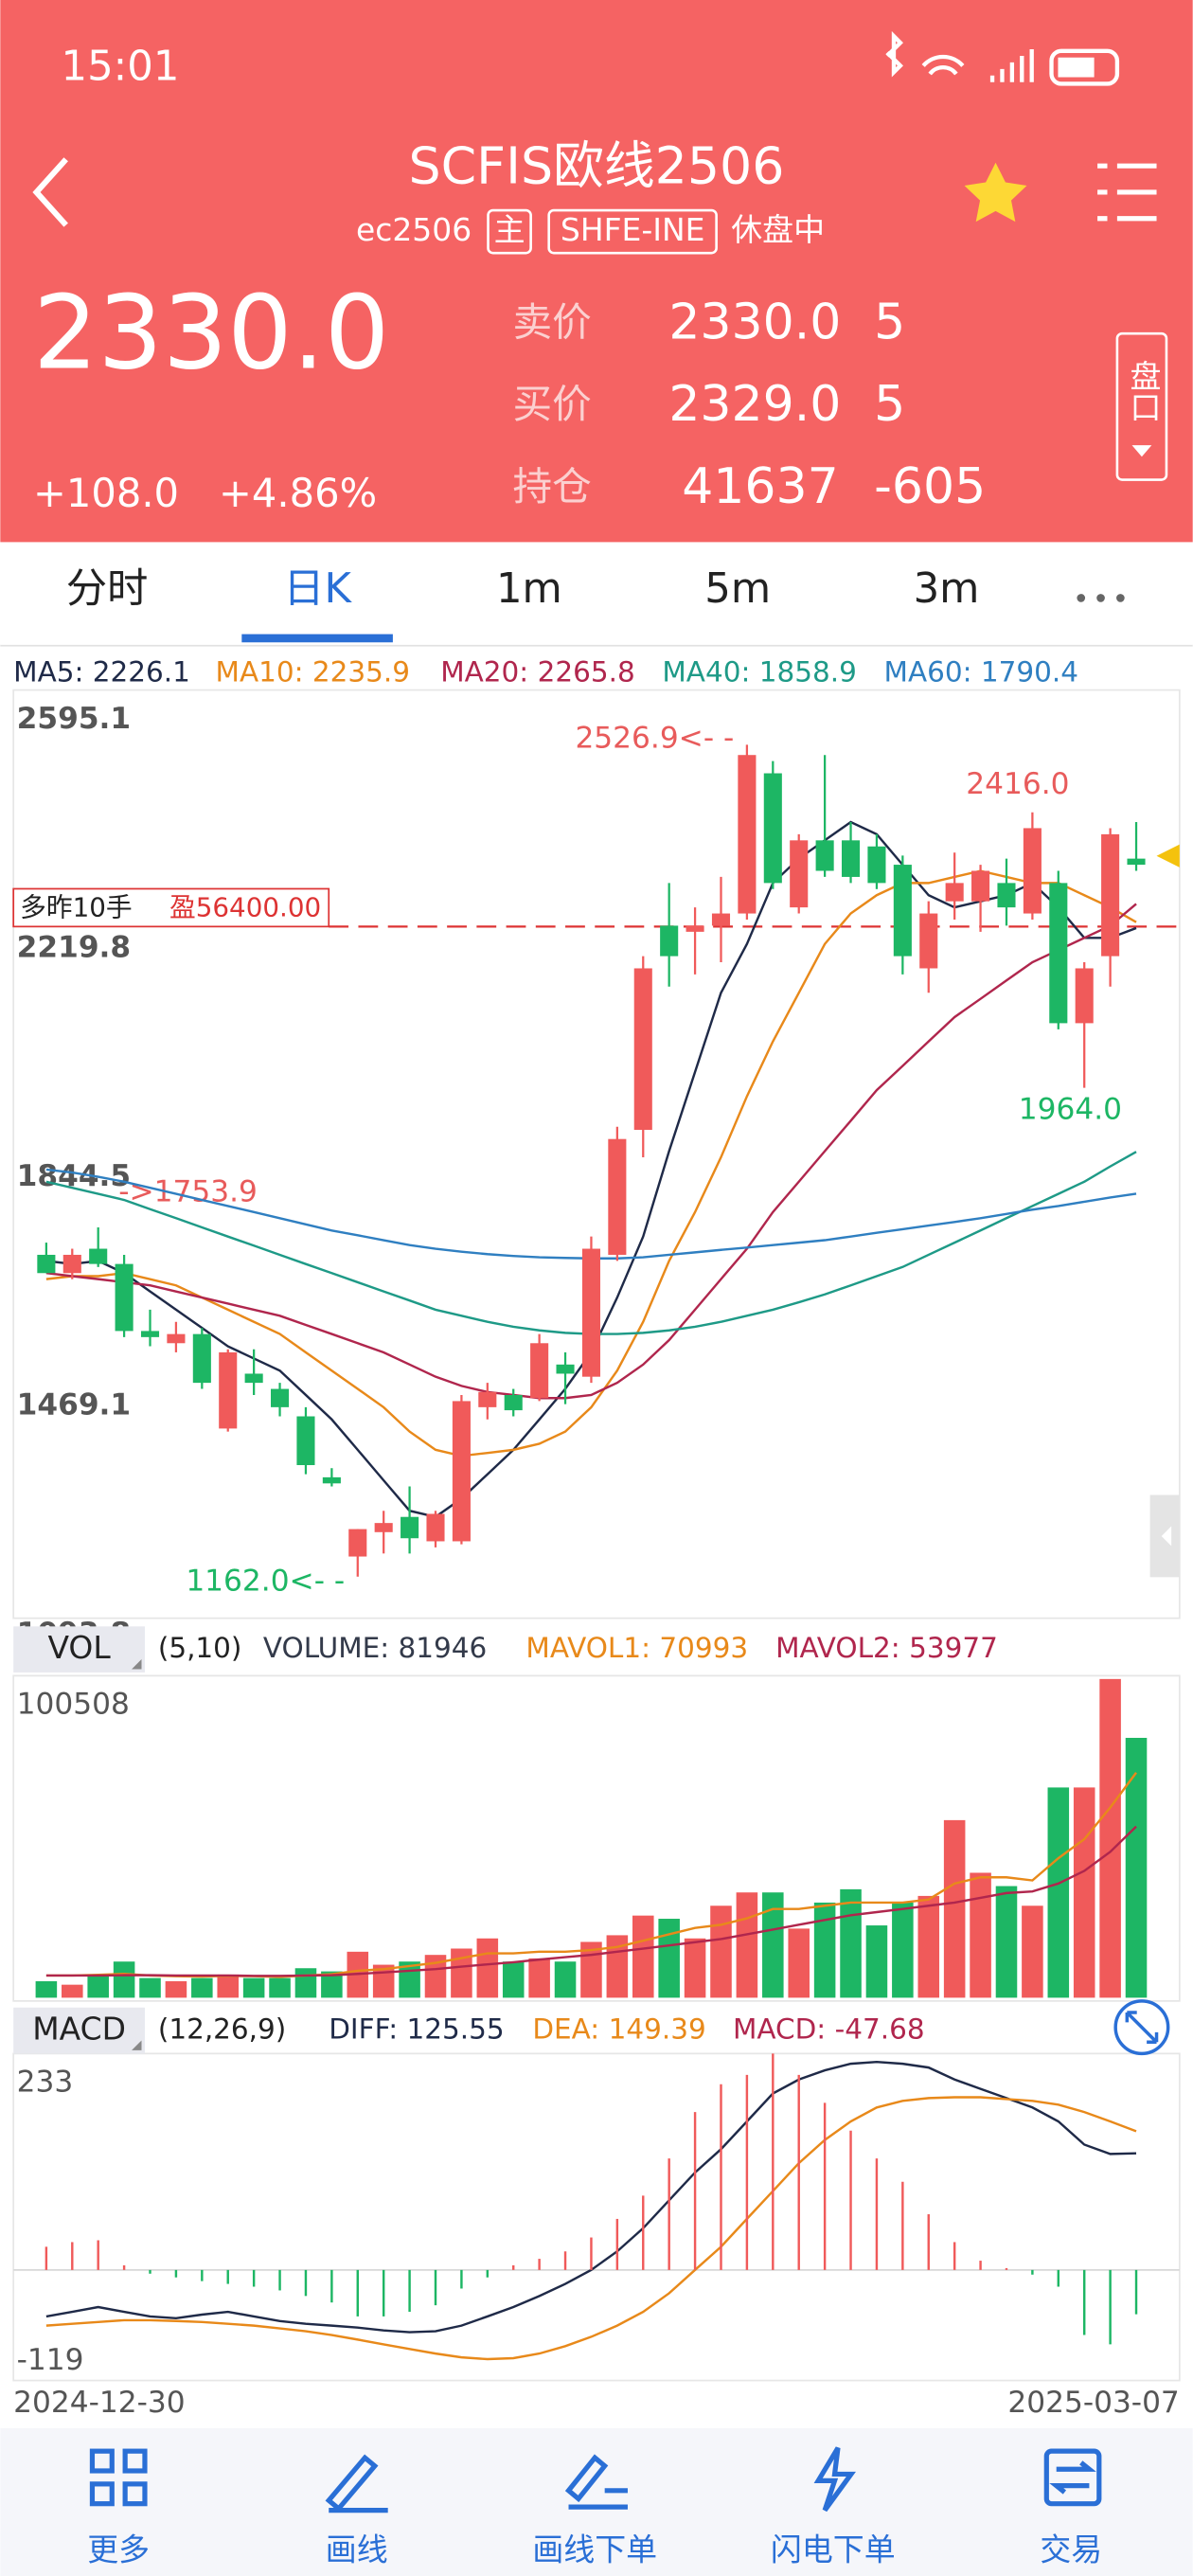  What do you see at coordinates (737, 589) in the screenshot?
I see `tab: 5m` at bounding box center [737, 589].